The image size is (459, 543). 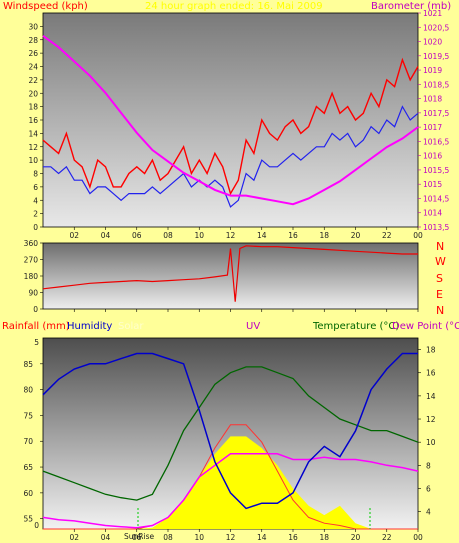 What do you see at coordinates (31, 243) in the screenshot?
I see `dir-ylabel-4: 360` at bounding box center [31, 243].